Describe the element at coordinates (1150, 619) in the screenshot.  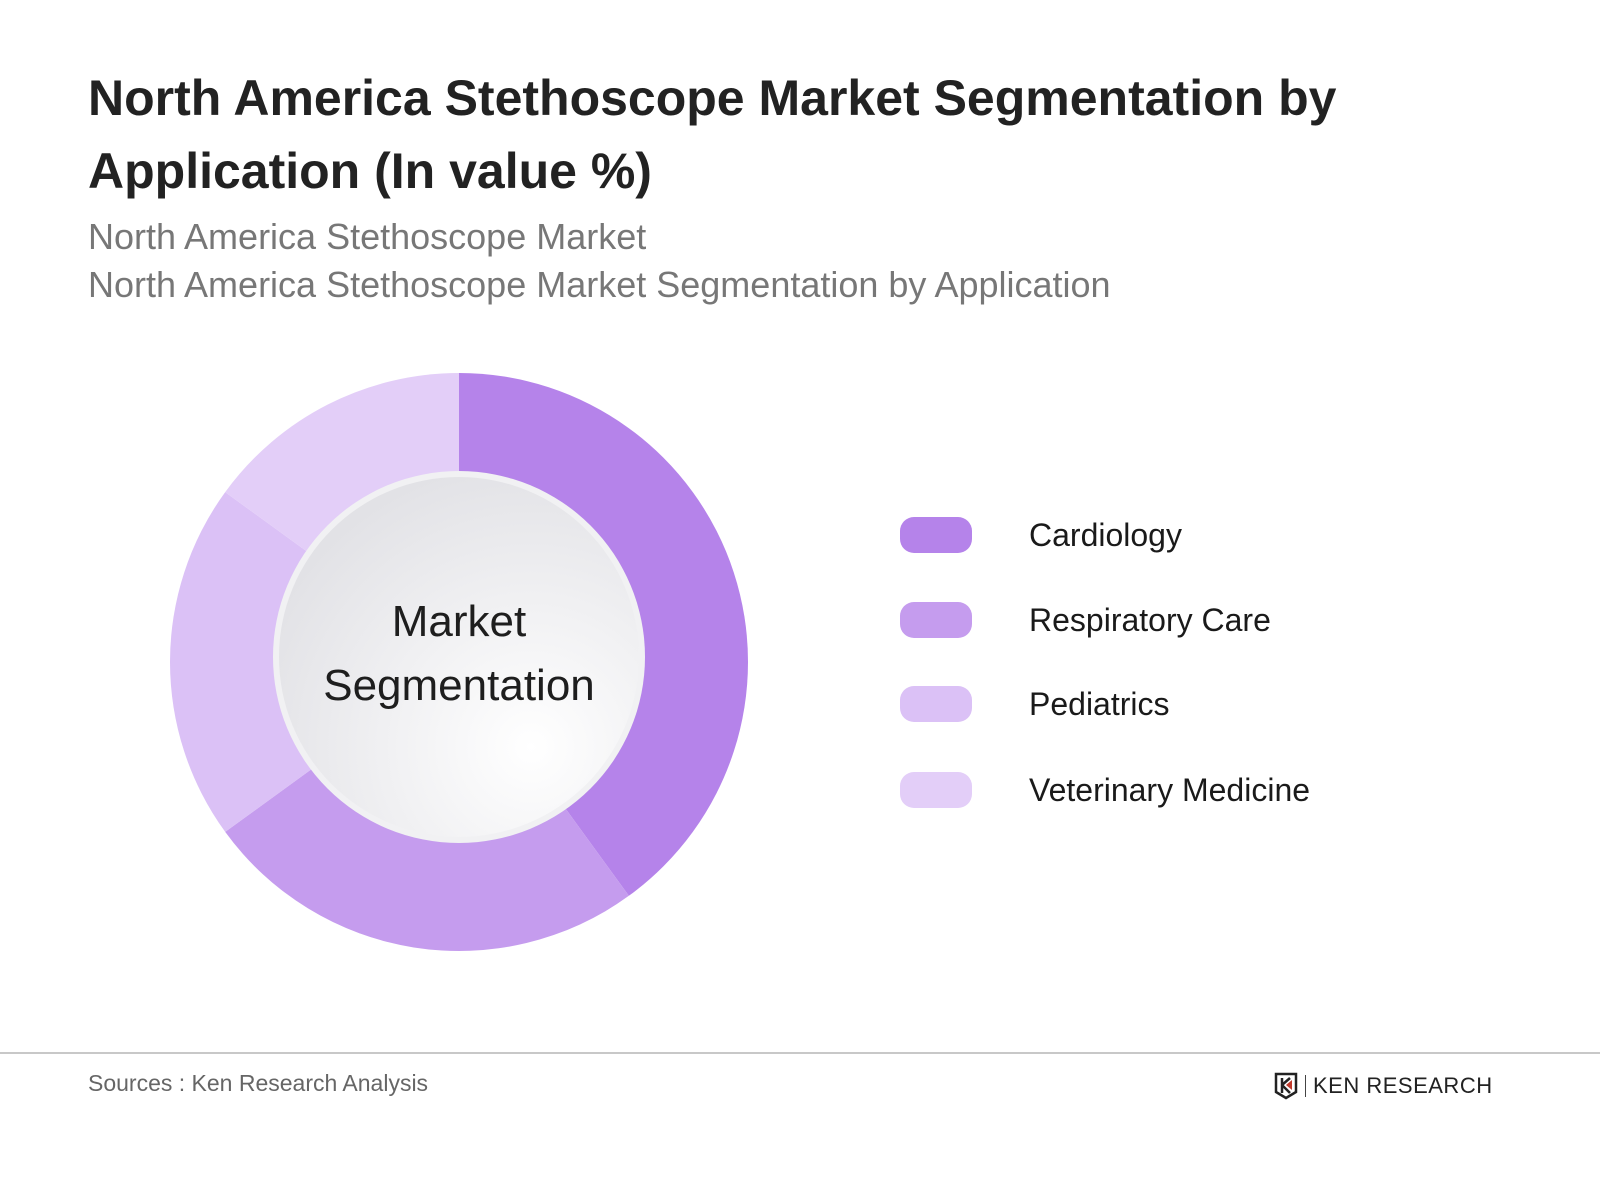
I see `legend-label: Respiratory Care` at that location.